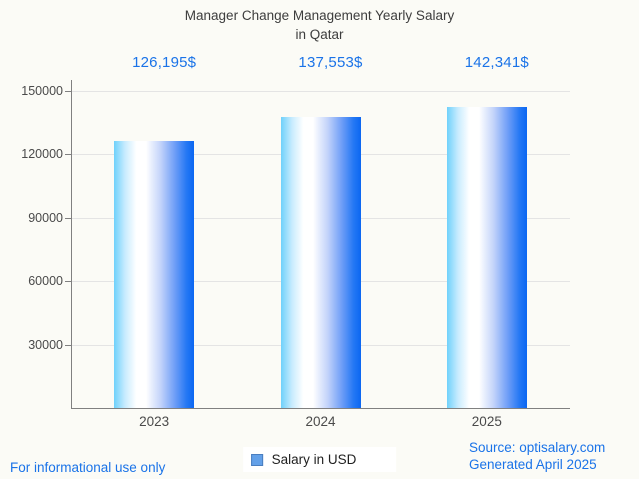 The width and height of the screenshot is (639, 479). What do you see at coordinates (319, 34) in the screenshot?
I see `chart-title-line2: in Qatar` at bounding box center [319, 34].